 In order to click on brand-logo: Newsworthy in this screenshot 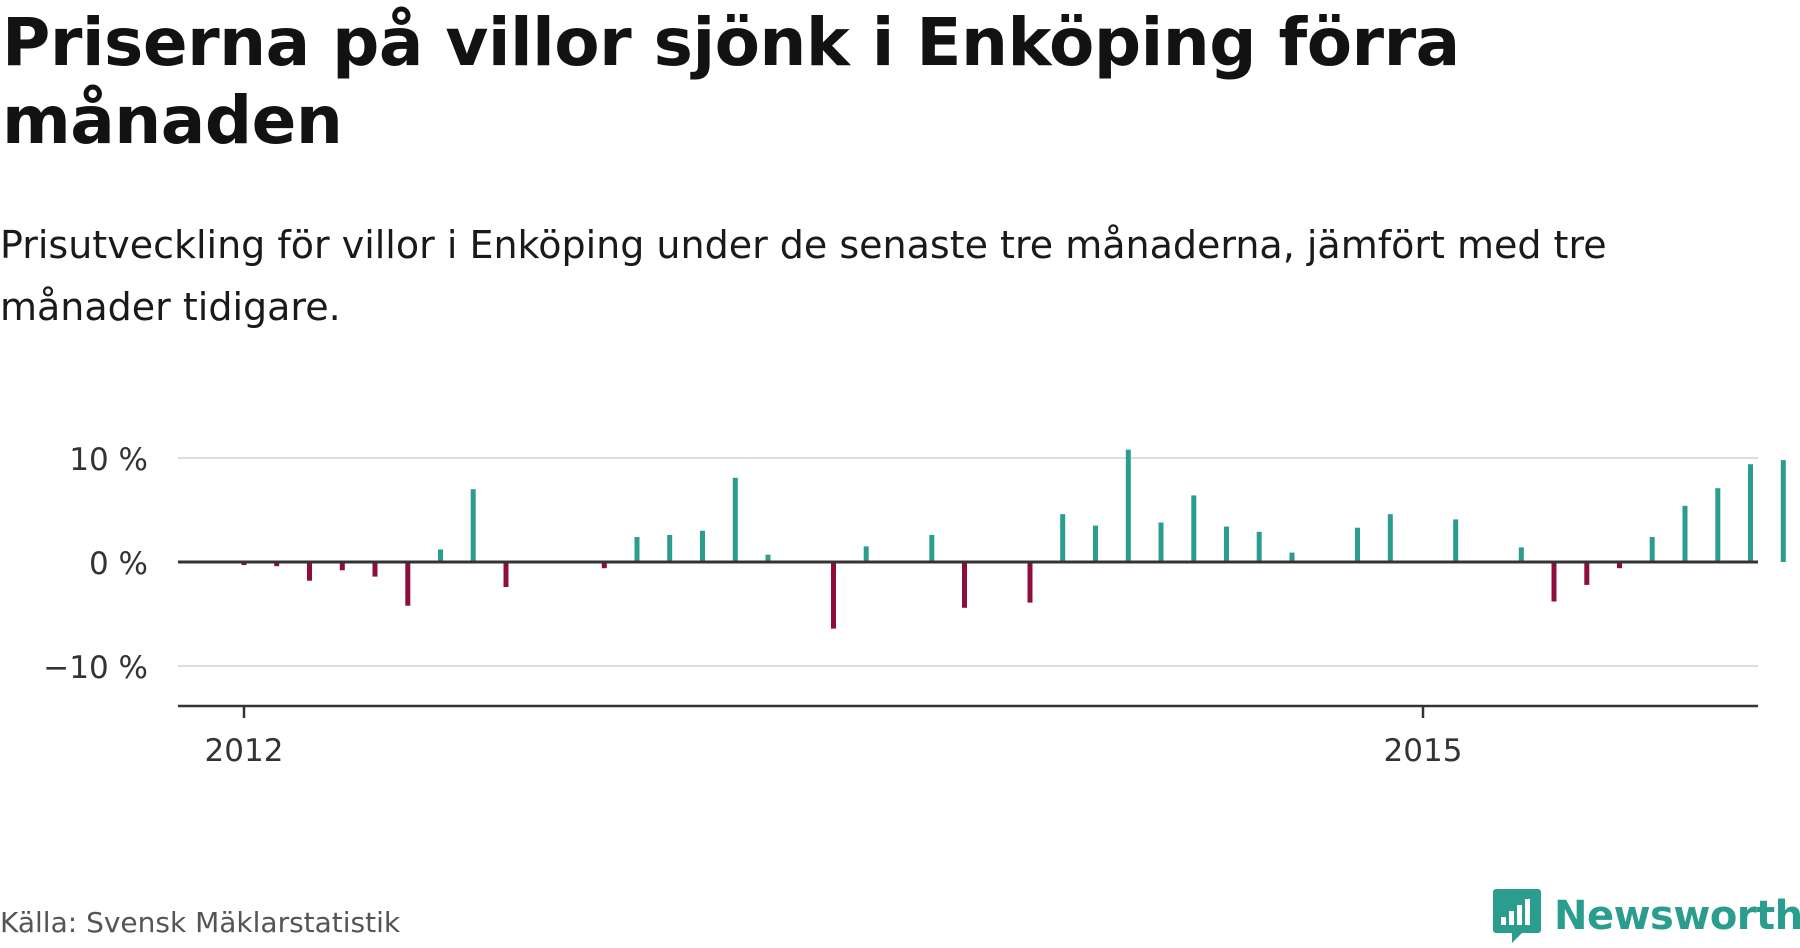, I will do `click(1646, 916)`.